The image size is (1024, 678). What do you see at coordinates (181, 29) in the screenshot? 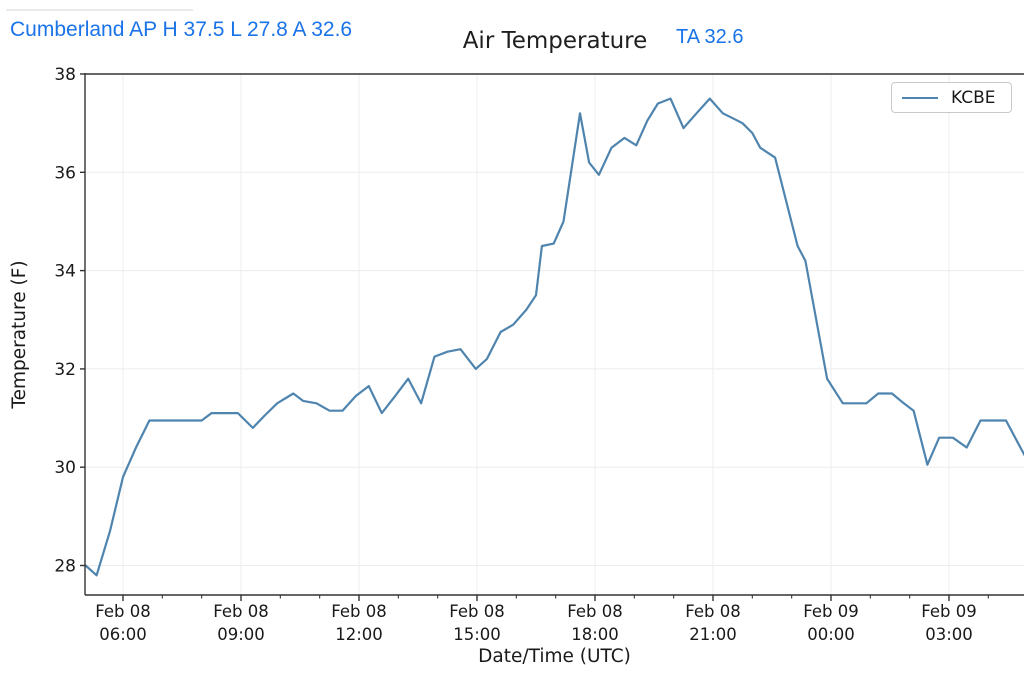
I see `station-summary-text: Cumberland AP H 37.5 L 27.8 A 32.6` at bounding box center [181, 29].